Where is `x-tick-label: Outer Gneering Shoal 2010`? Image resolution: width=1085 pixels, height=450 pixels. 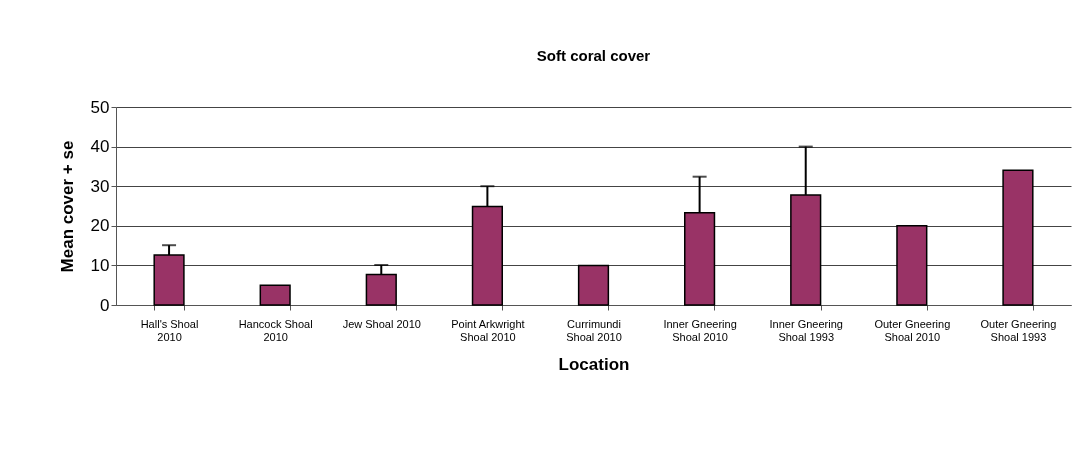
x-tick-label: Outer Gneering Shoal 2010 is located at coordinates (912, 330).